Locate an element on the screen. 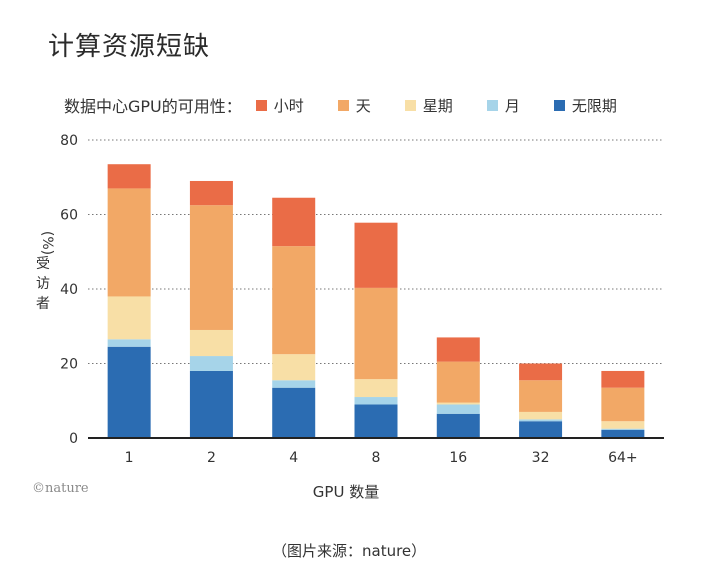  legend-item: 月 is located at coordinates (503, 105).